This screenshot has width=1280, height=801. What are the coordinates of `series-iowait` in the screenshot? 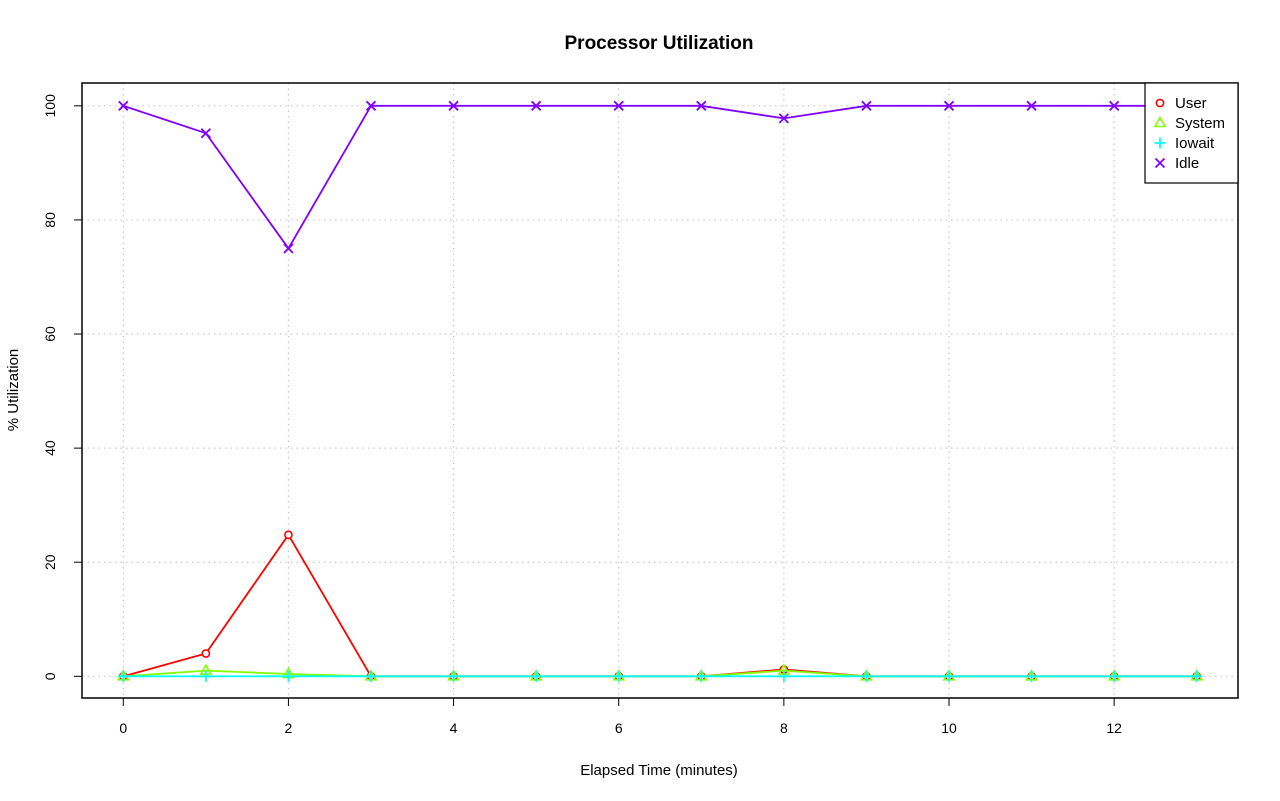 It's located at (660, 676).